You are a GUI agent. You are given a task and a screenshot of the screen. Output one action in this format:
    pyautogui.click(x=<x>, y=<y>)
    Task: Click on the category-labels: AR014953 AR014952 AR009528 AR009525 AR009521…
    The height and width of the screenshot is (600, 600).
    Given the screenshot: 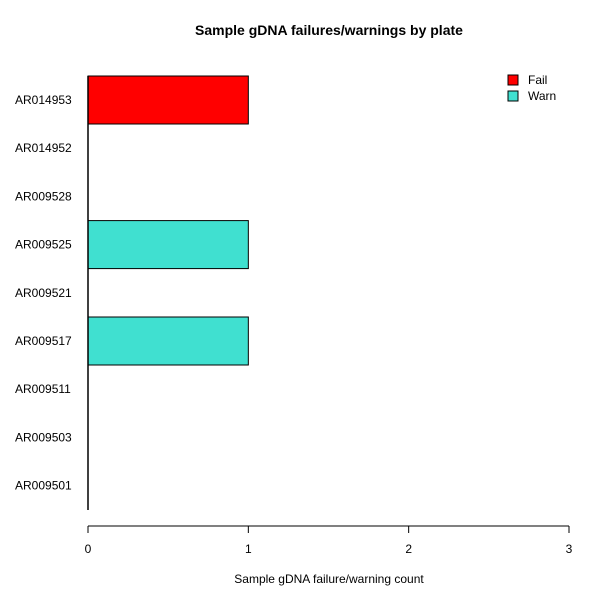 What is the action you would take?
    pyautogui.click(x=43, y=293)
    